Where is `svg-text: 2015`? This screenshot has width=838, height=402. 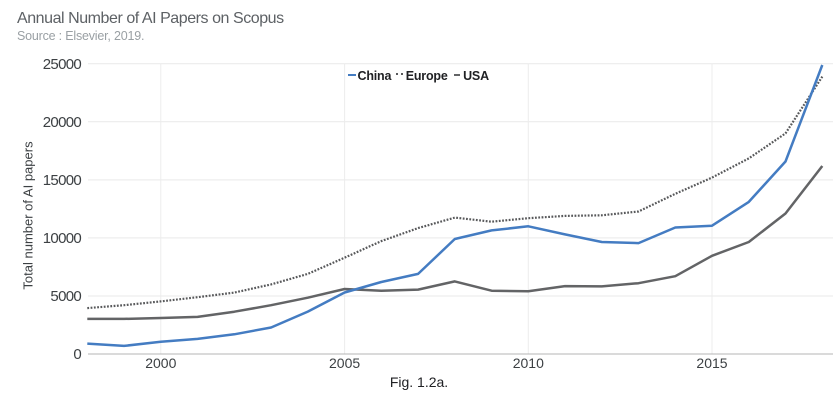
svg-text: 2015 is located at coordinates (711, 363).